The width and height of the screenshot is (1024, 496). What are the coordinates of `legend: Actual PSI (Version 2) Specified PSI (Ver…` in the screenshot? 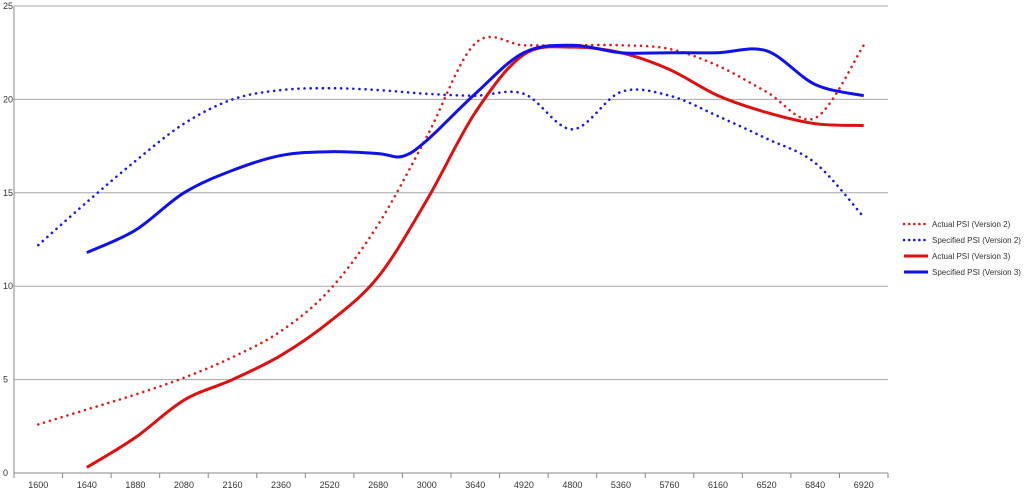 It's located at (961, 248).